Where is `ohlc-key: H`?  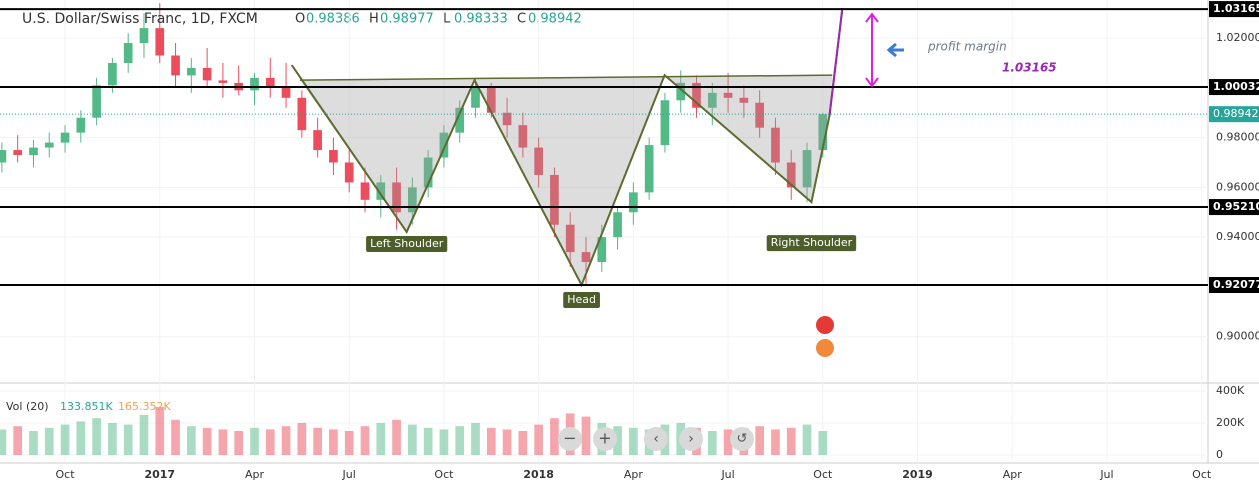 ohlc-key: H is located at coordinates (374, 19).